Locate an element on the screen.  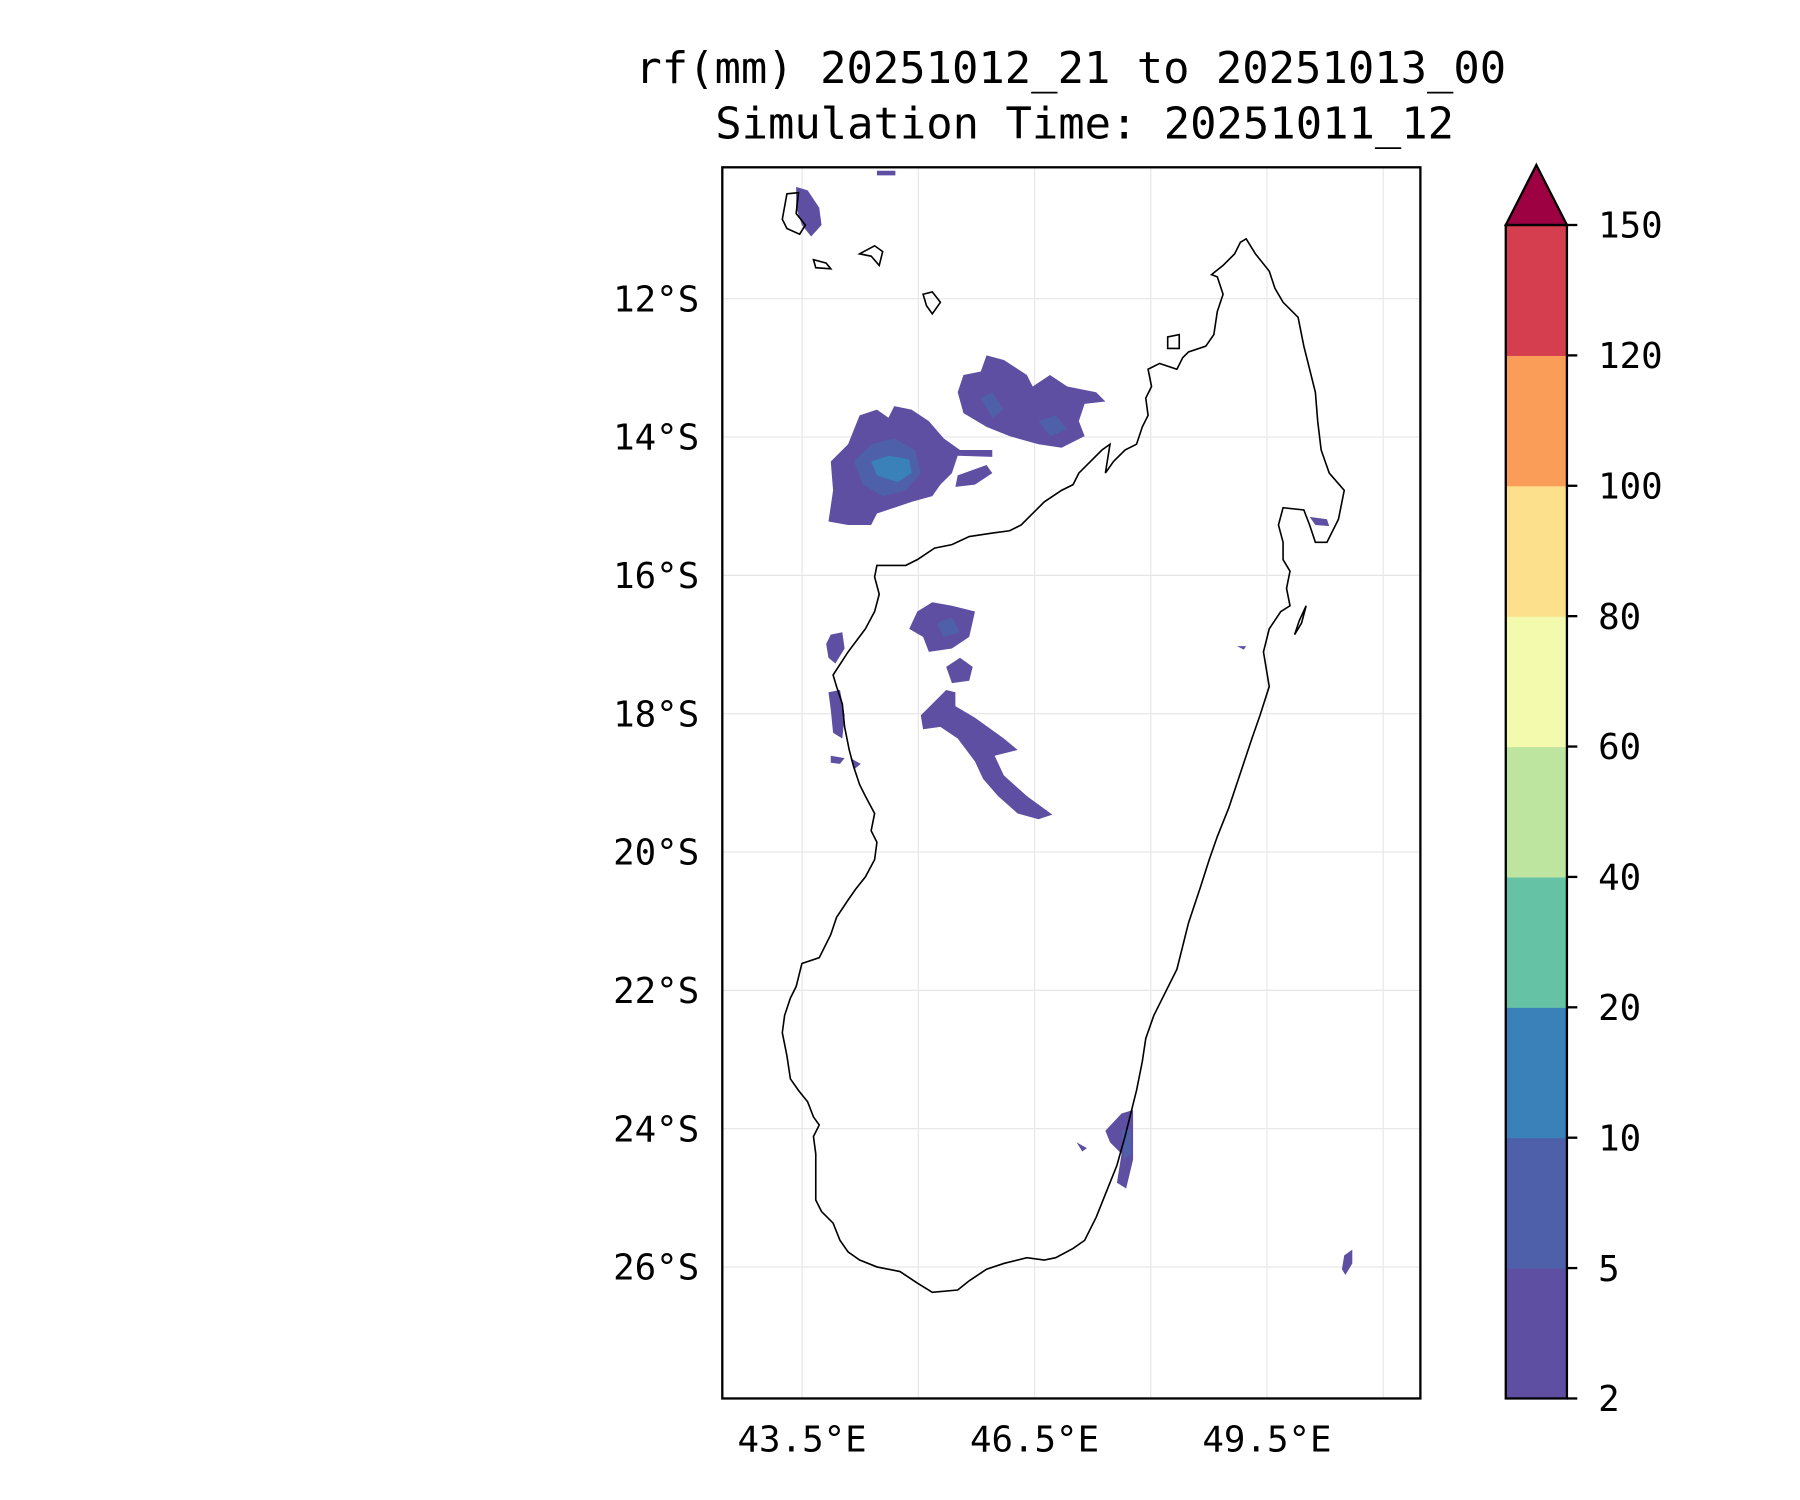
colorbar-tick-label: 100 is located at coordinates (1630, 486).